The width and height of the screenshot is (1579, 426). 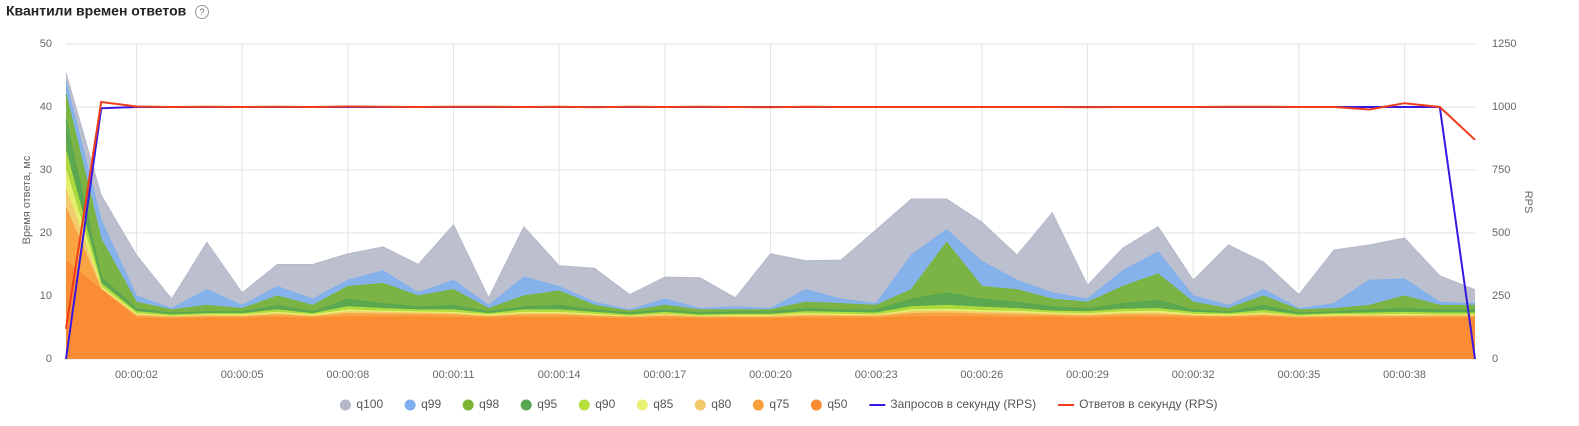 What do you see at coordinates (1298, 375) in the screenshot?
I see `x-tick-label: 00:00:35` at bounding box center [1298, 375].